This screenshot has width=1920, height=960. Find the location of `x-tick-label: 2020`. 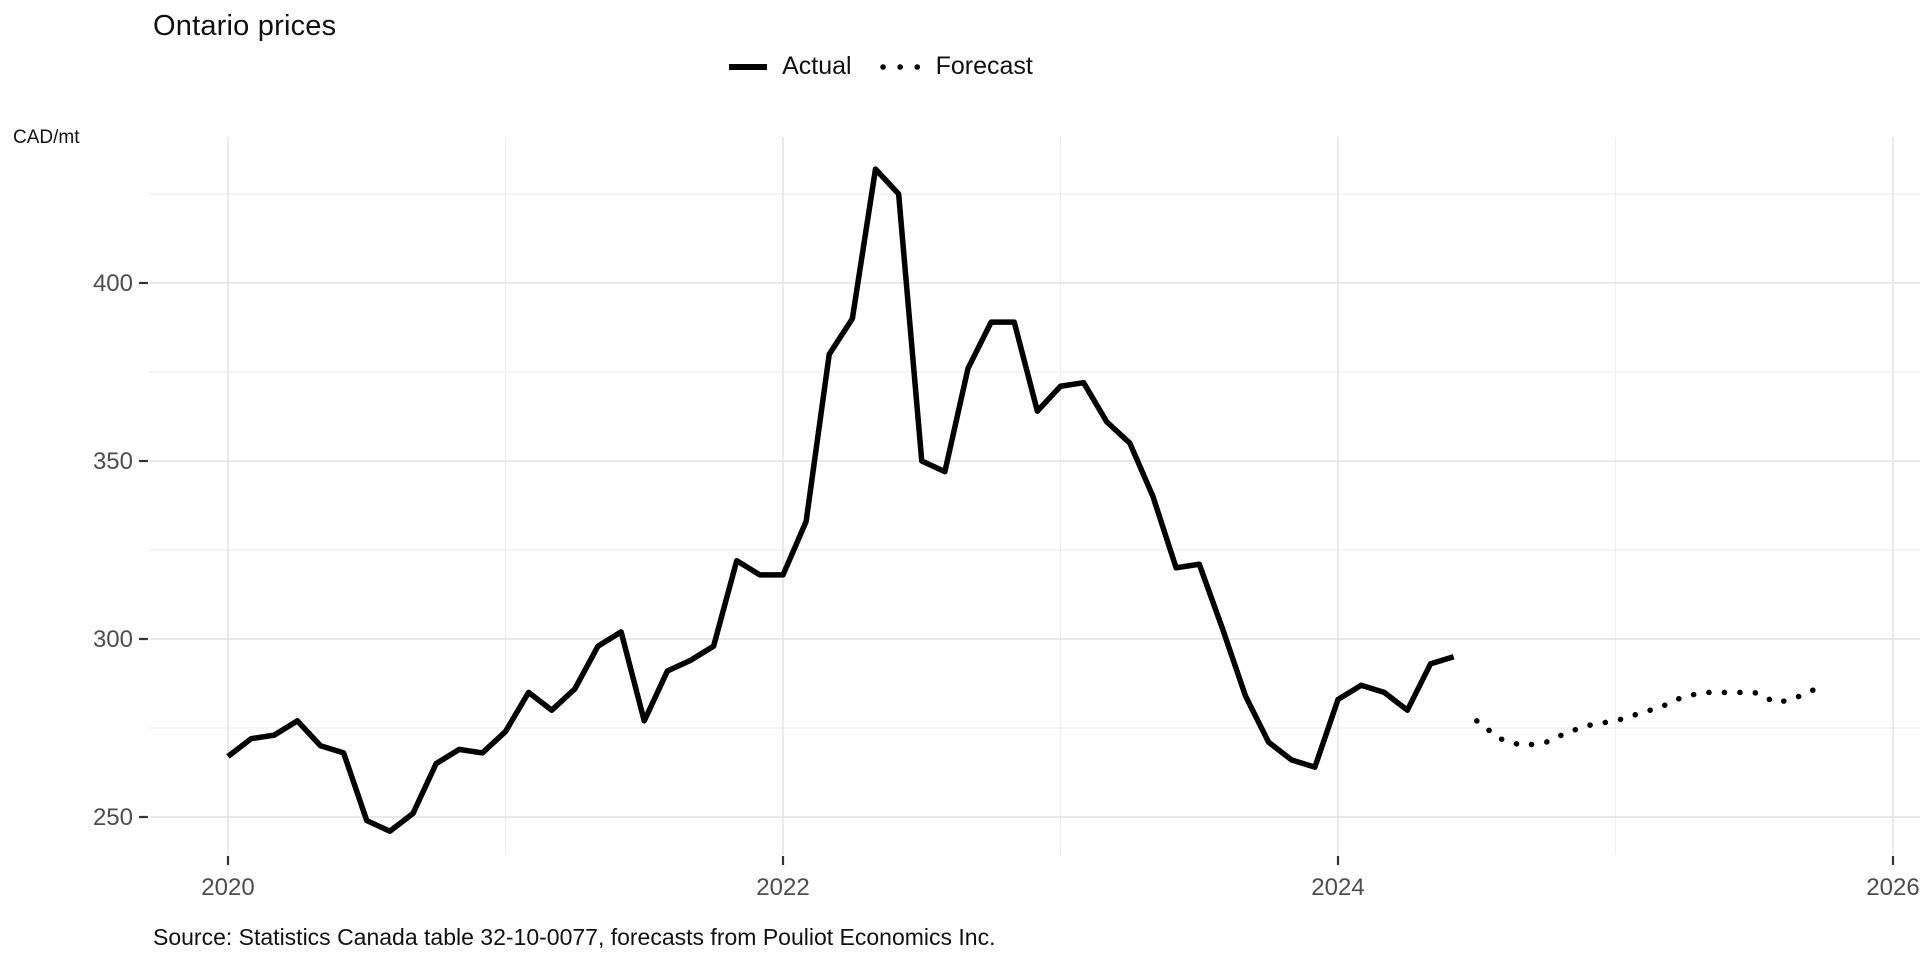

x-tick-label: 2020 is located at coordinates (227, 887).